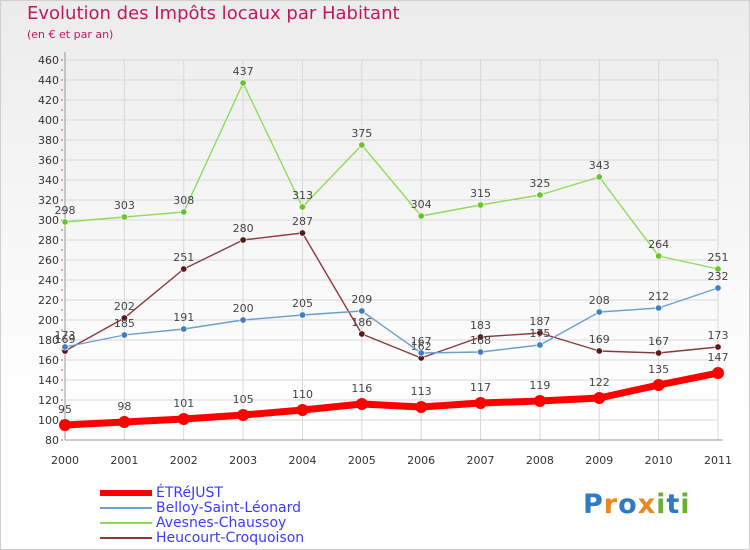  I want to click on x-tick-label: 2009, so click(599, 460).